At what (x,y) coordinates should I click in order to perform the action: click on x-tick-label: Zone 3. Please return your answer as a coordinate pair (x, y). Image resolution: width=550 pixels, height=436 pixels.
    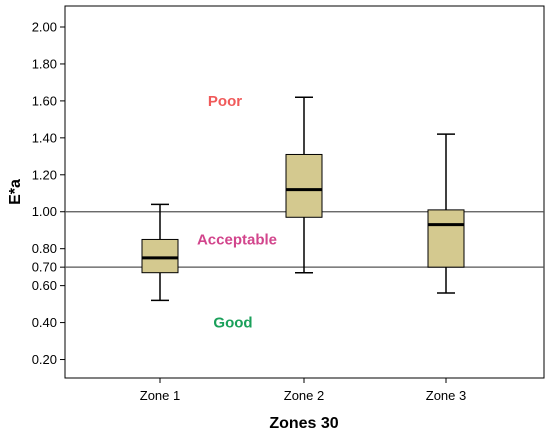
    Looking at the image, I should click on (446, 395).